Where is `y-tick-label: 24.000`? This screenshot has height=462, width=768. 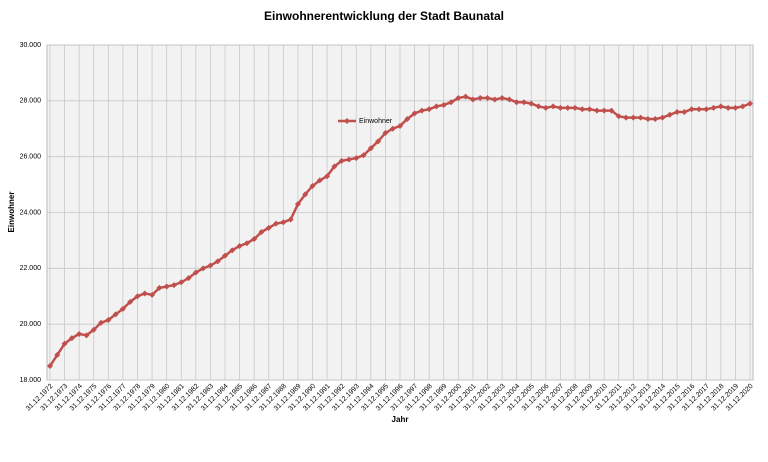
y-tick-label: 24.000 is located at coordinates (31, 212).